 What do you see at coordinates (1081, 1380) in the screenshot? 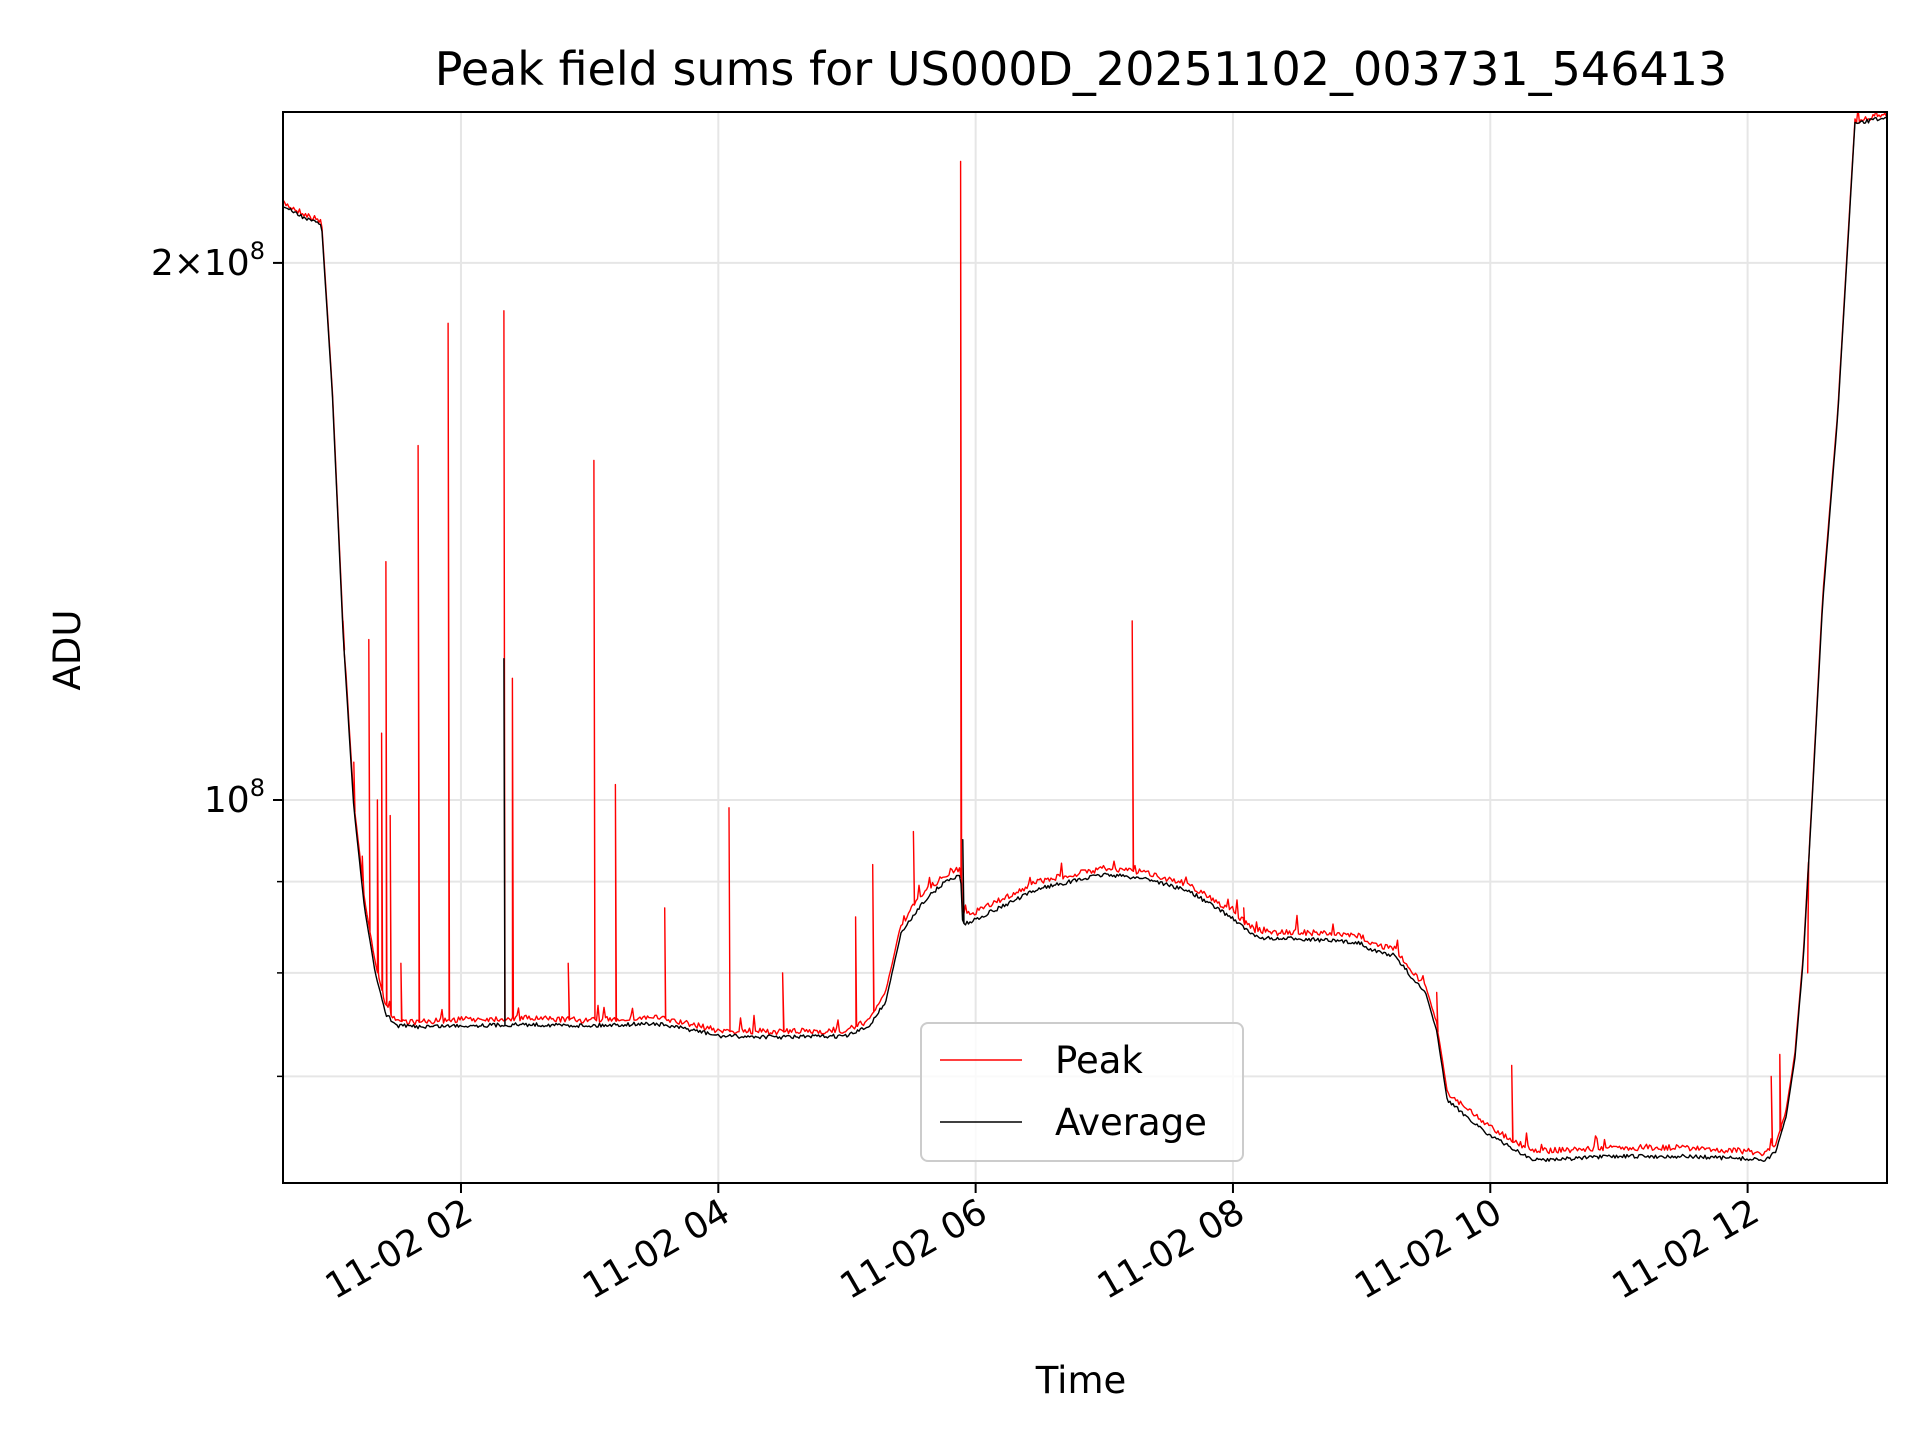
I see `x-axis-label: Time` at bounding box center [1081, 1380].